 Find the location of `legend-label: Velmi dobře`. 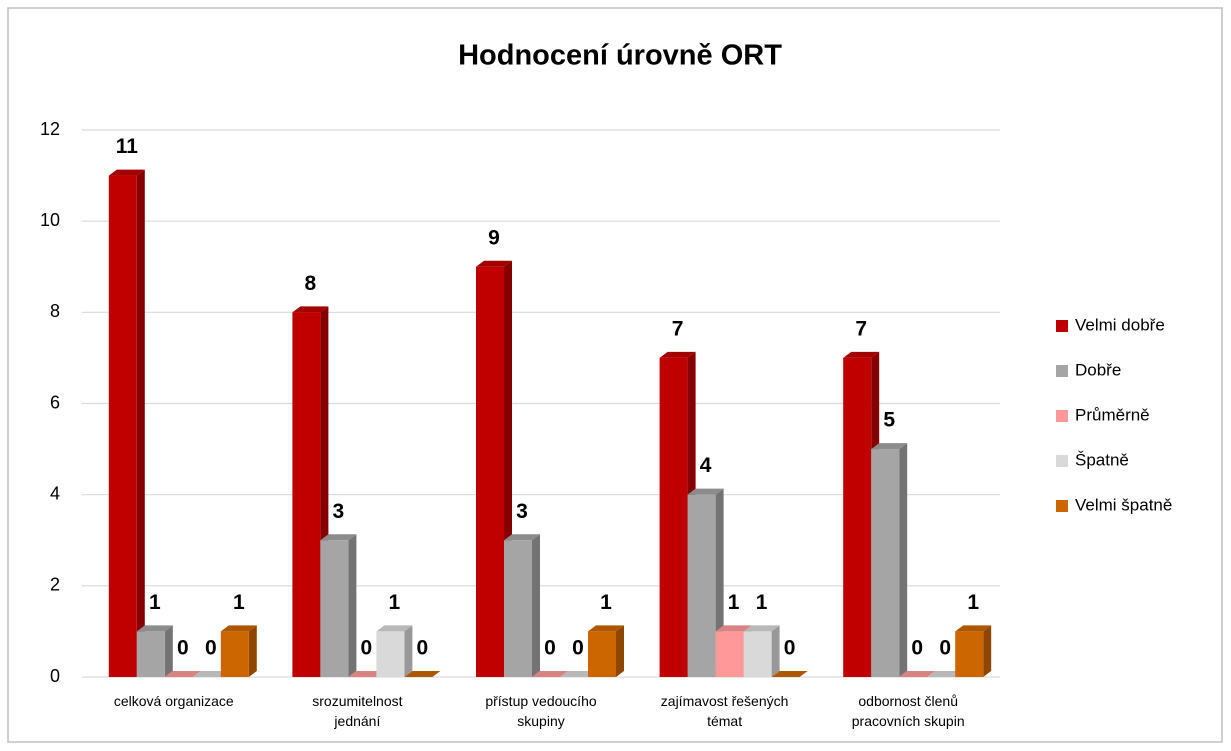

legend-label: Velmi dobře is located at coordinates (1120, 324).